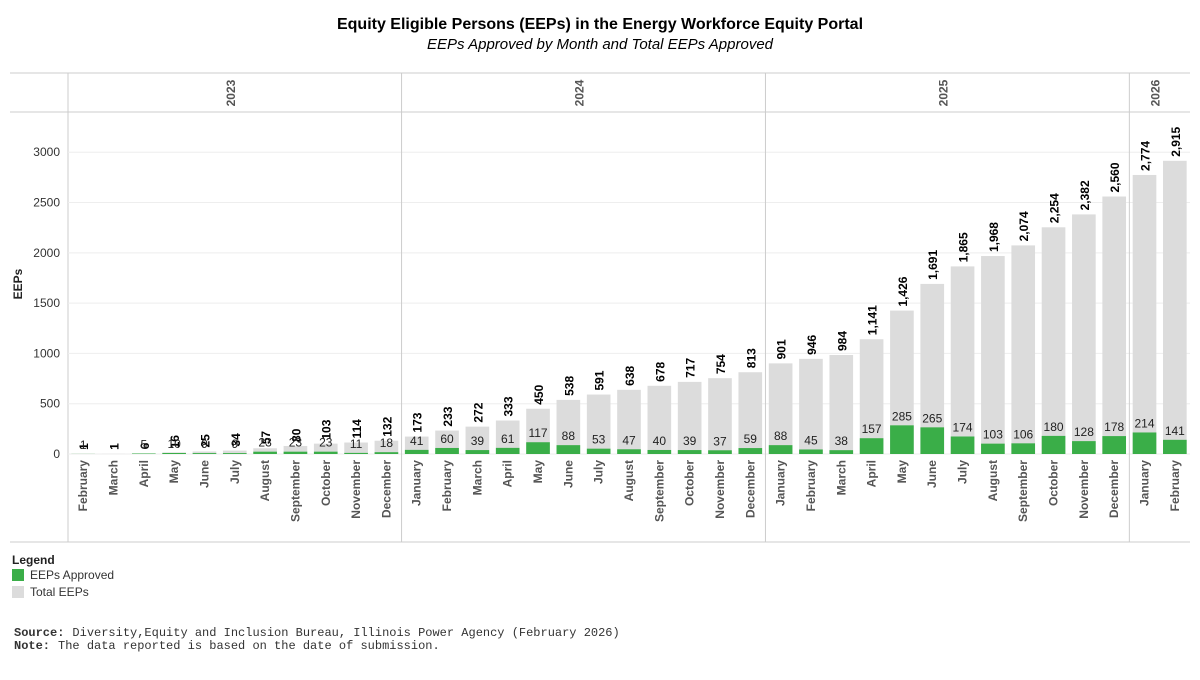 The height and width of the screenshot is (680, 1200). I want to click on approved-label: 5, so click(143, 444).